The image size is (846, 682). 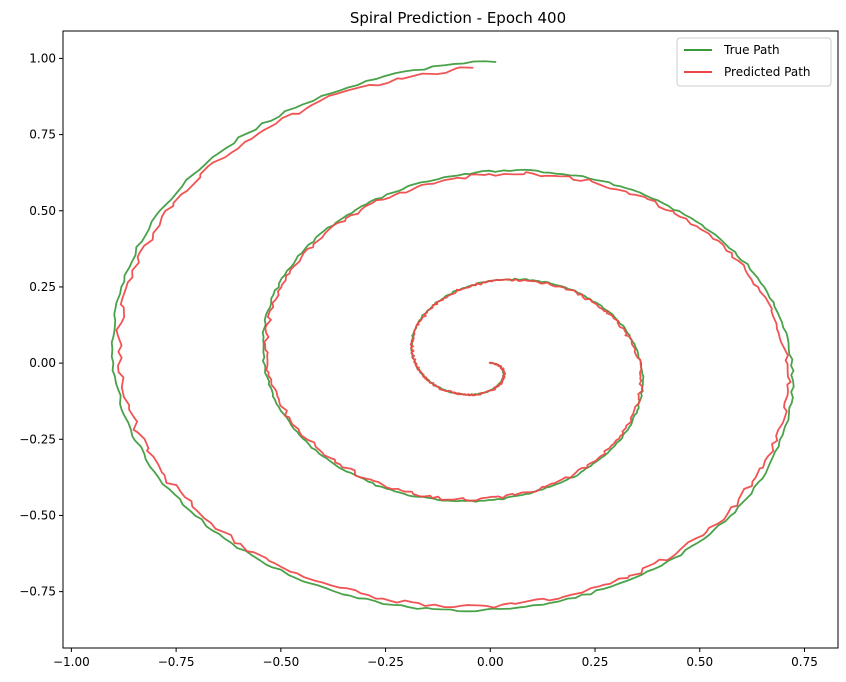 I want to click on y-tick-label: 1.00, so click(x=42, y=58).